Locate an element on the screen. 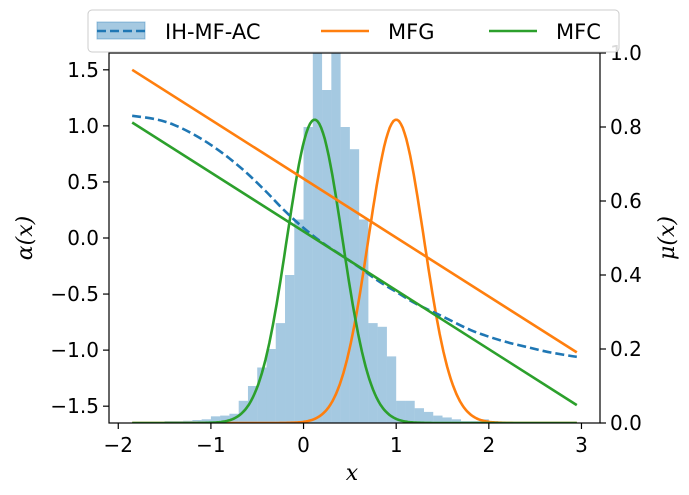 The height and width of the screenshot is (495, 689). y-right-tick-label: 0.4 is located at coordinates (626, 275).